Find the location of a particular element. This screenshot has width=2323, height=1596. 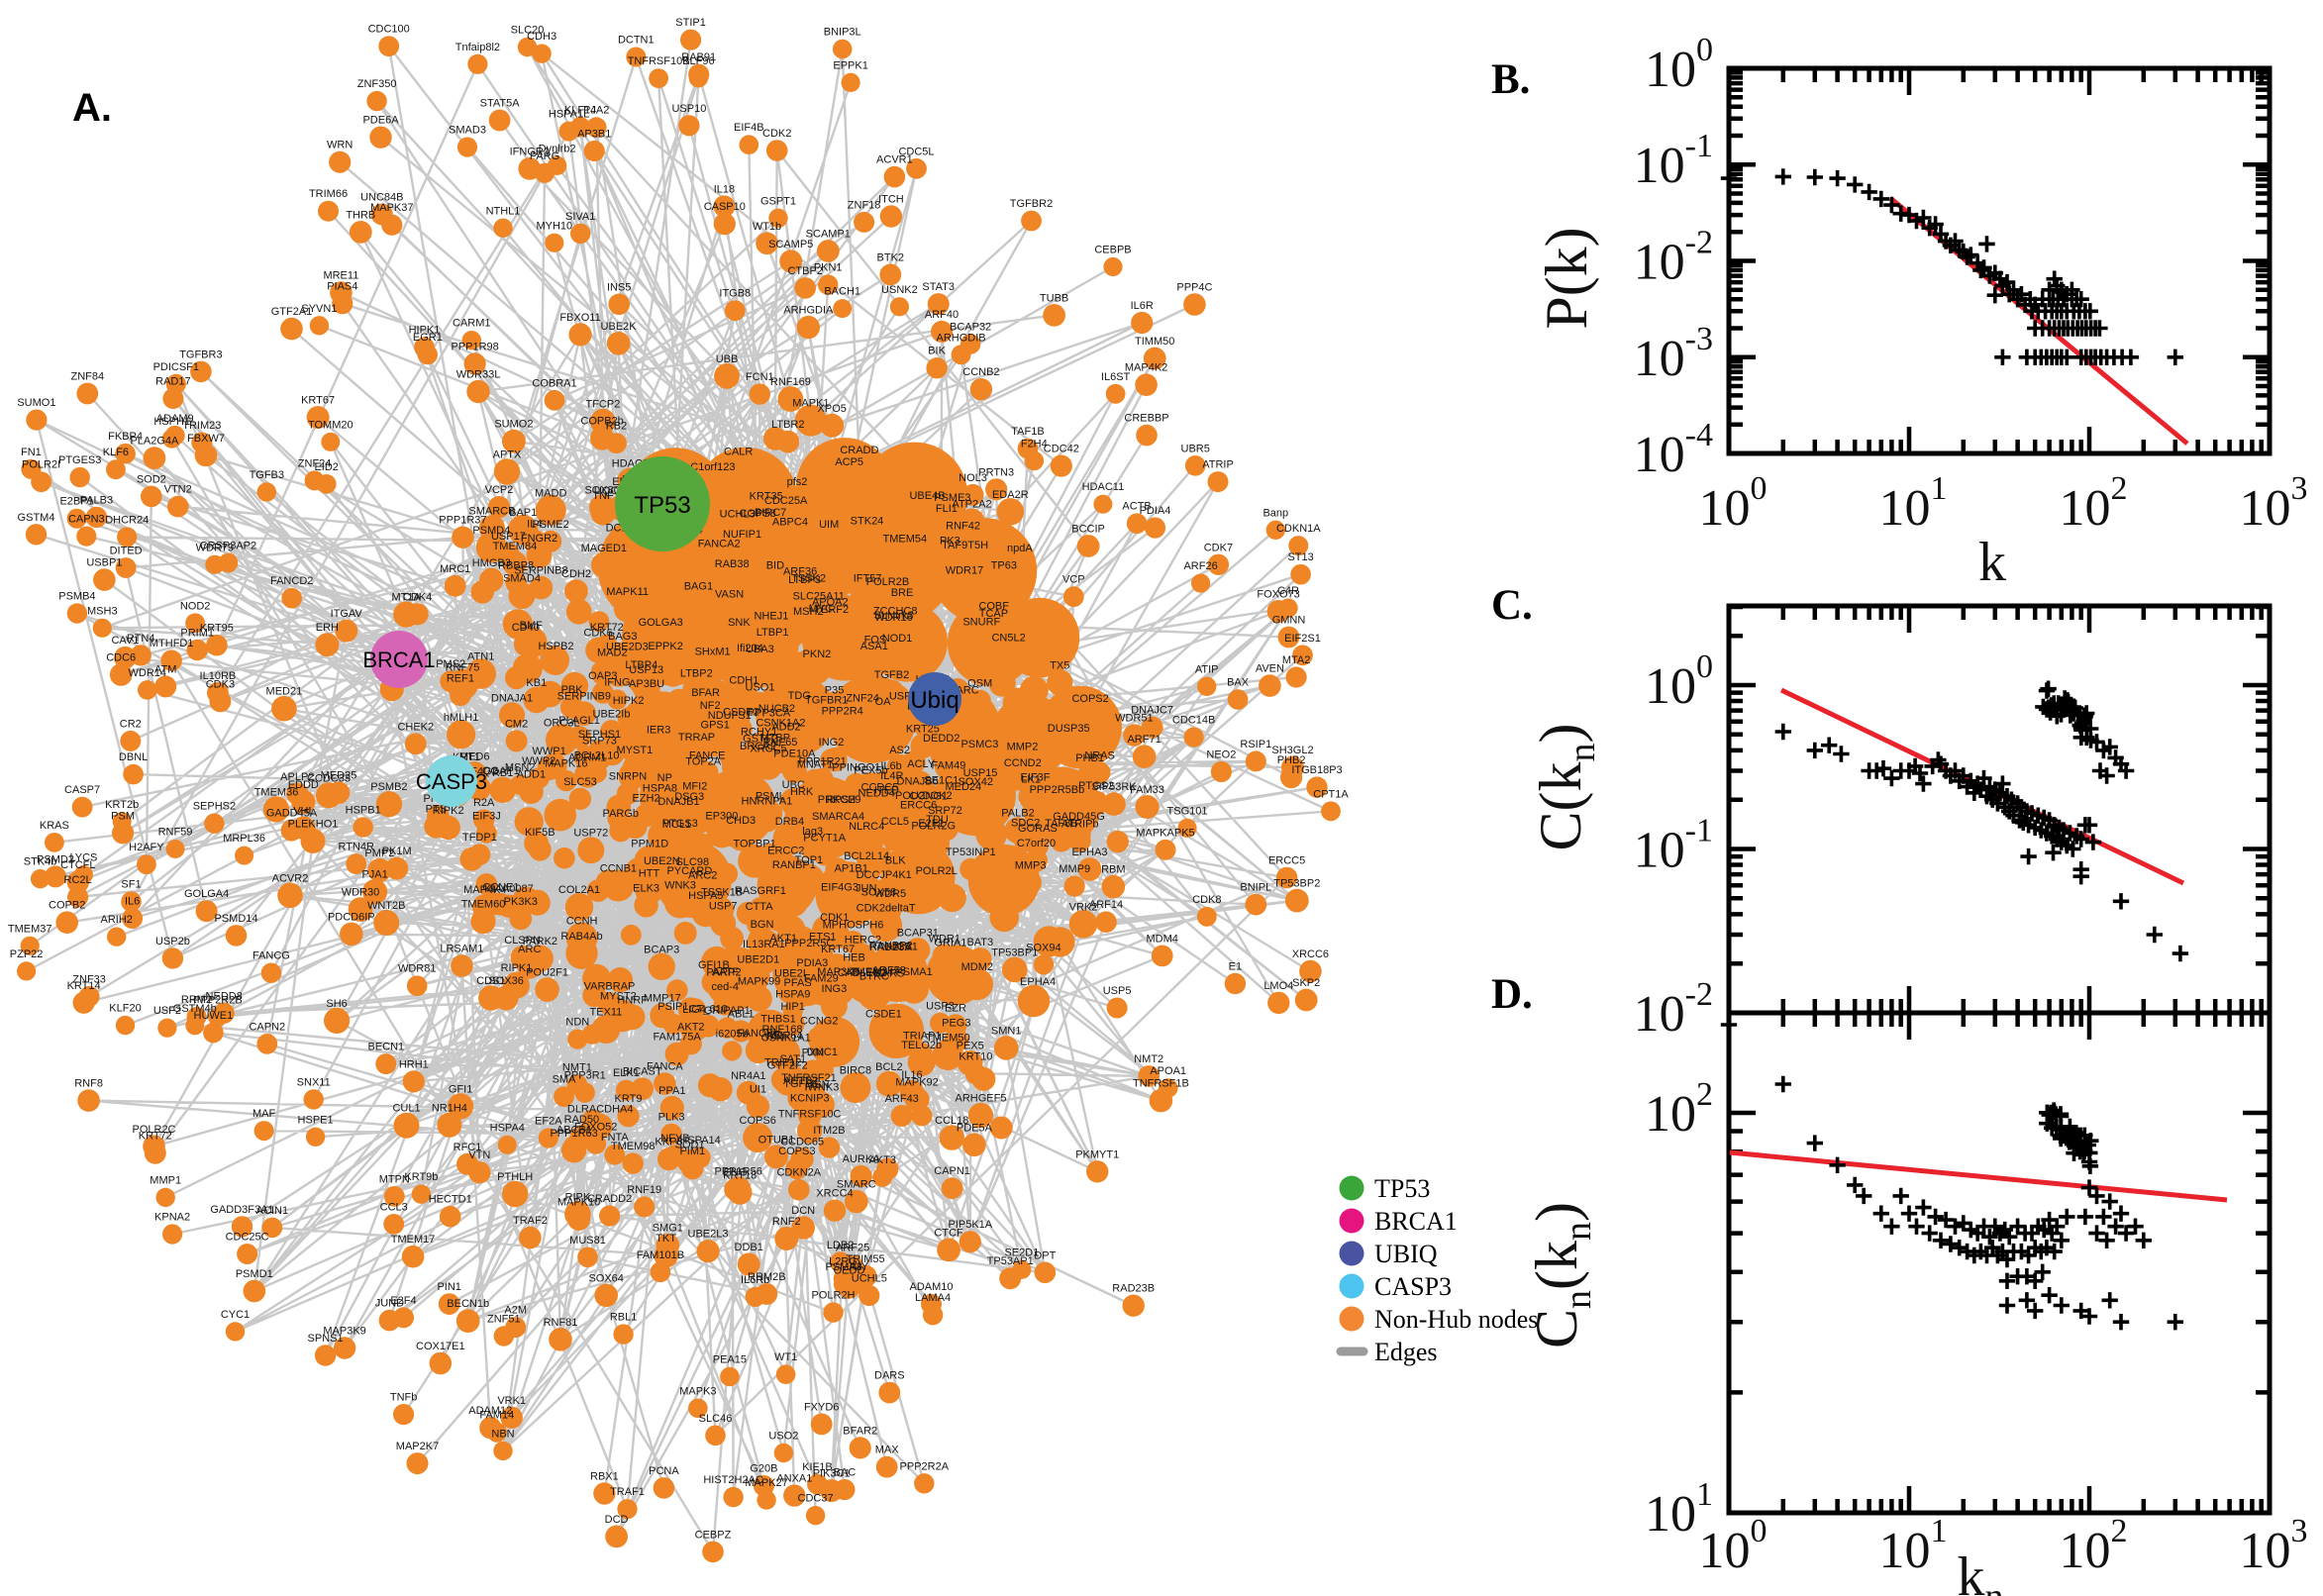

svg-text: MRPL36 is located at coordinates (244, 839).